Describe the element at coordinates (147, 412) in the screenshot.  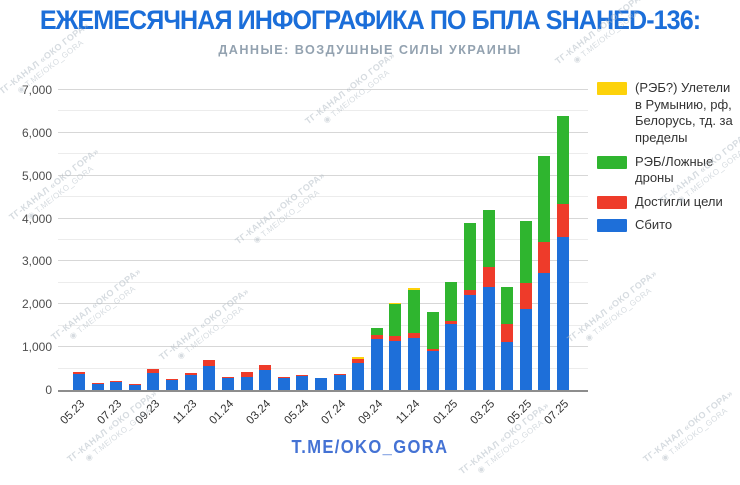
I see `x-tick-label: 09.23` at that location.